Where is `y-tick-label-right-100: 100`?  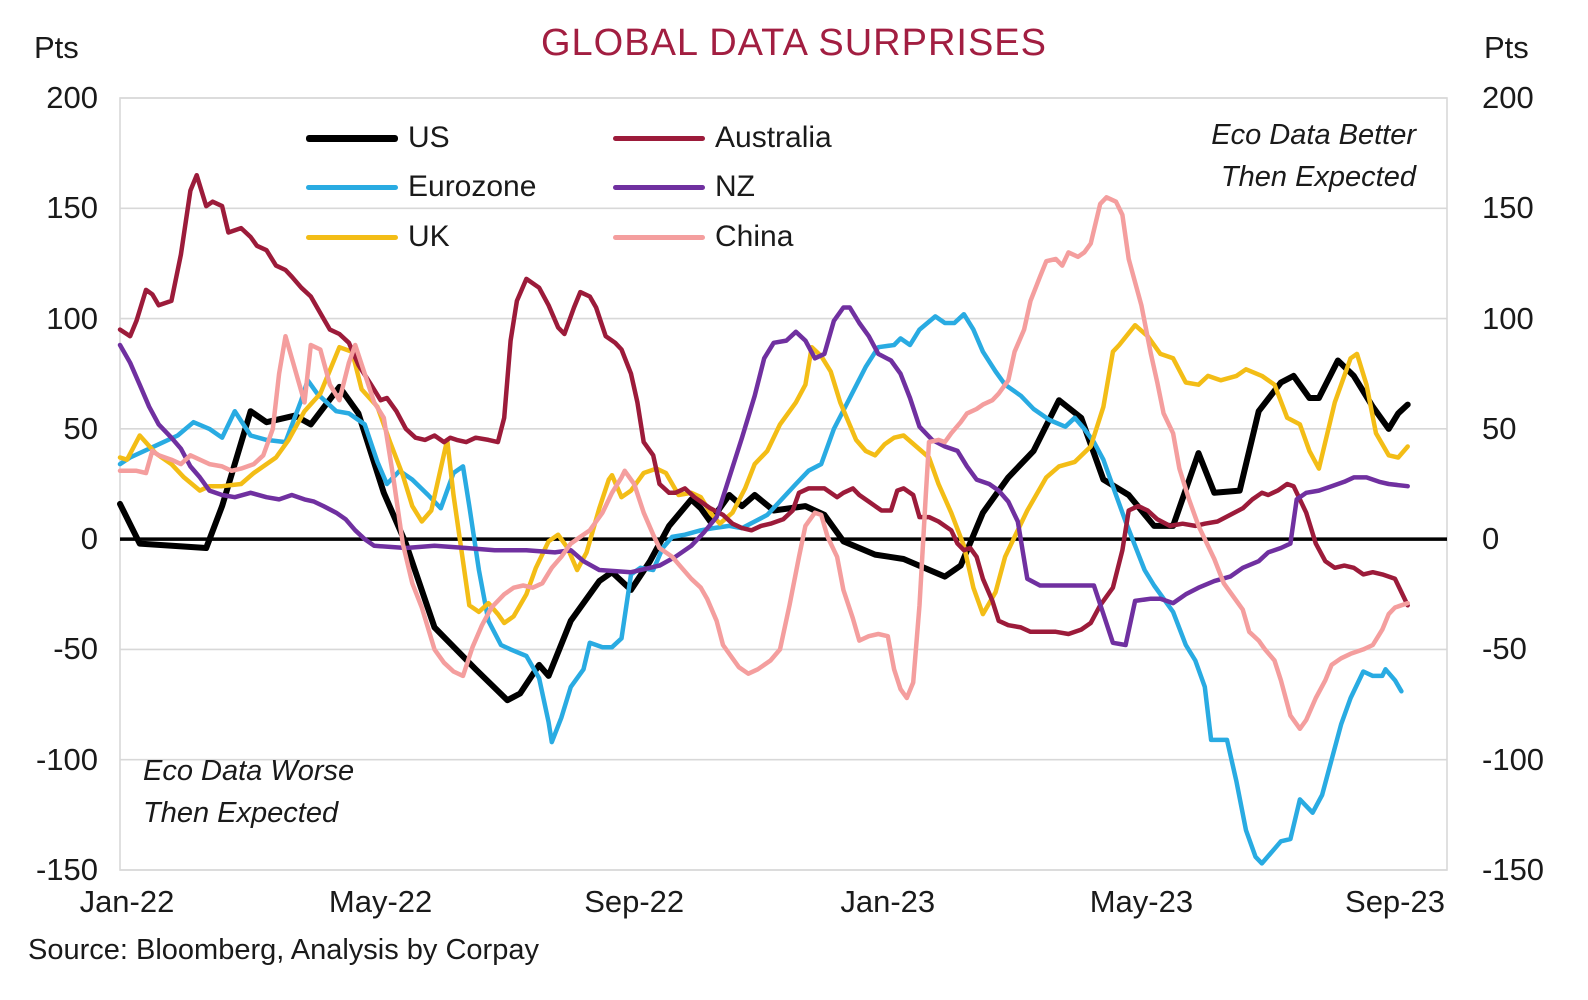 y-tick-label-right-100: 100 is located at coordinates (1508, 318).